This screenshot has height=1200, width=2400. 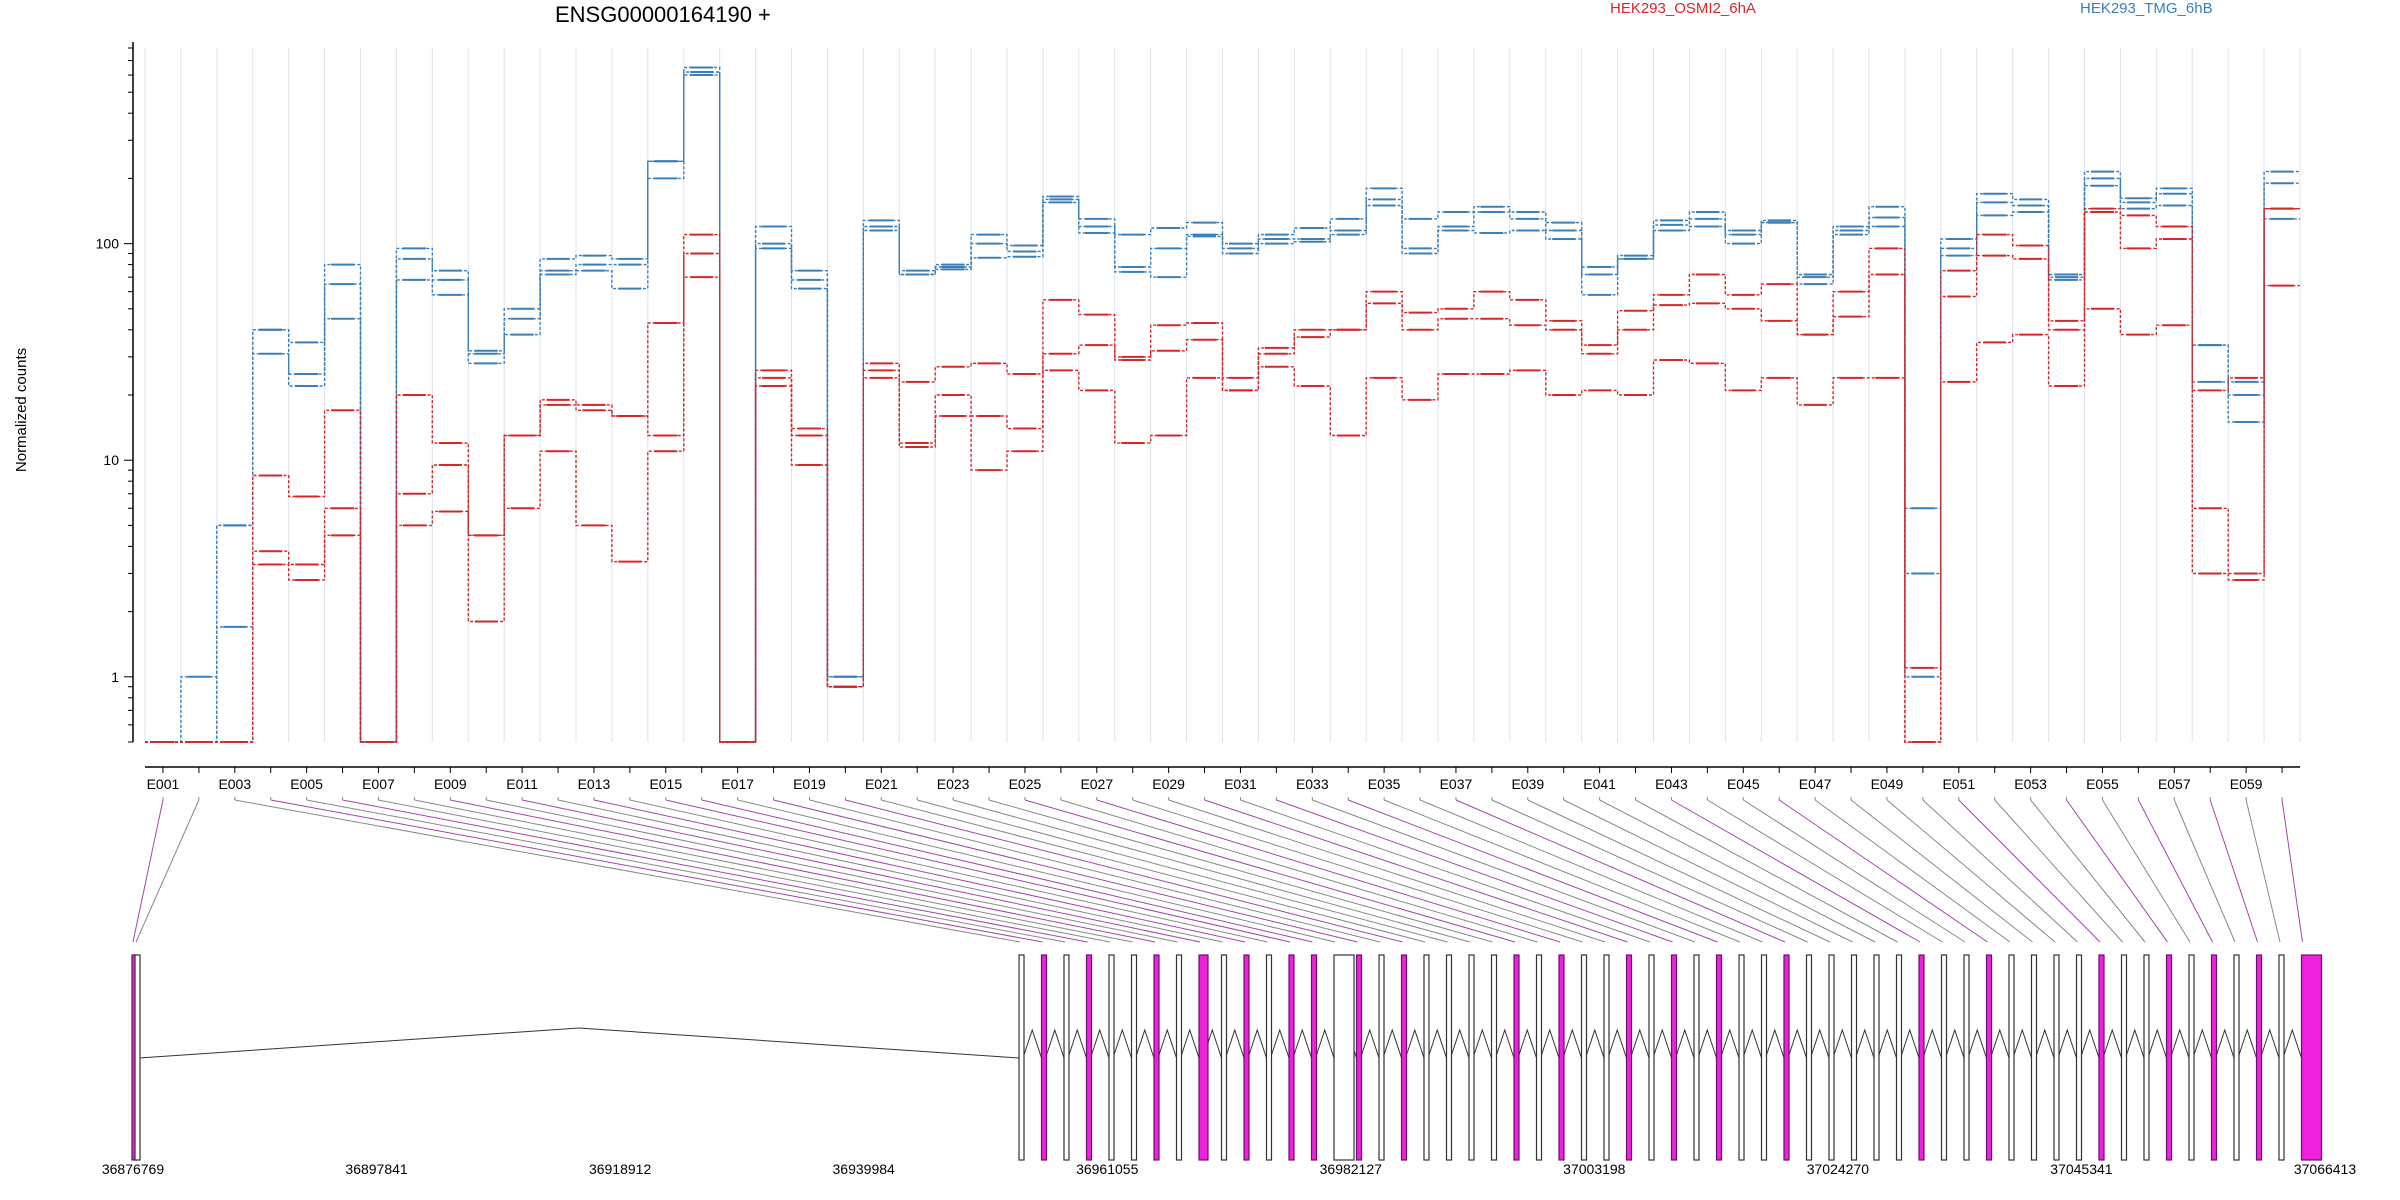 I want to click on y-tick-label: 10, so click(x=111, y=460).